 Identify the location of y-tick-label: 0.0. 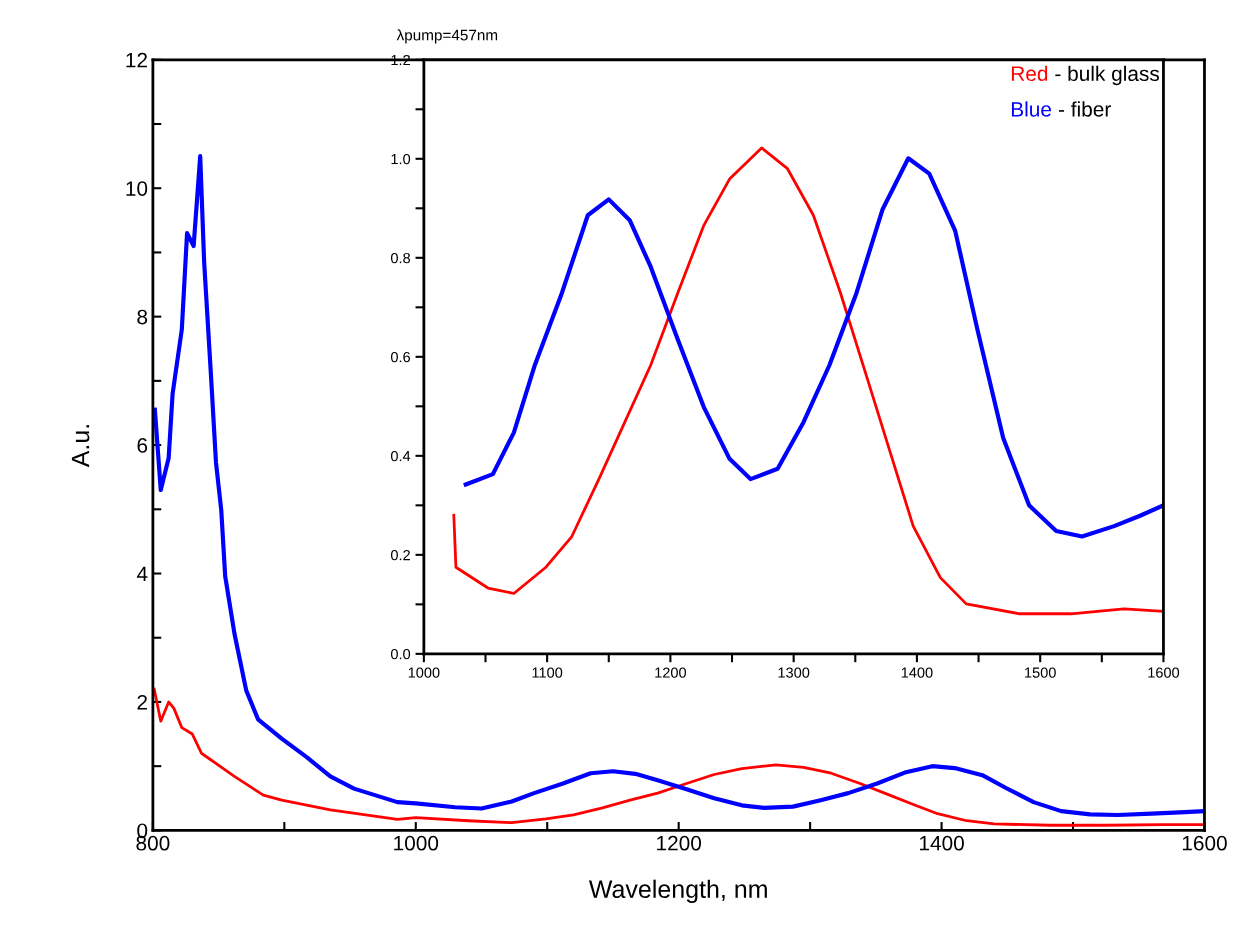
(400, 654).